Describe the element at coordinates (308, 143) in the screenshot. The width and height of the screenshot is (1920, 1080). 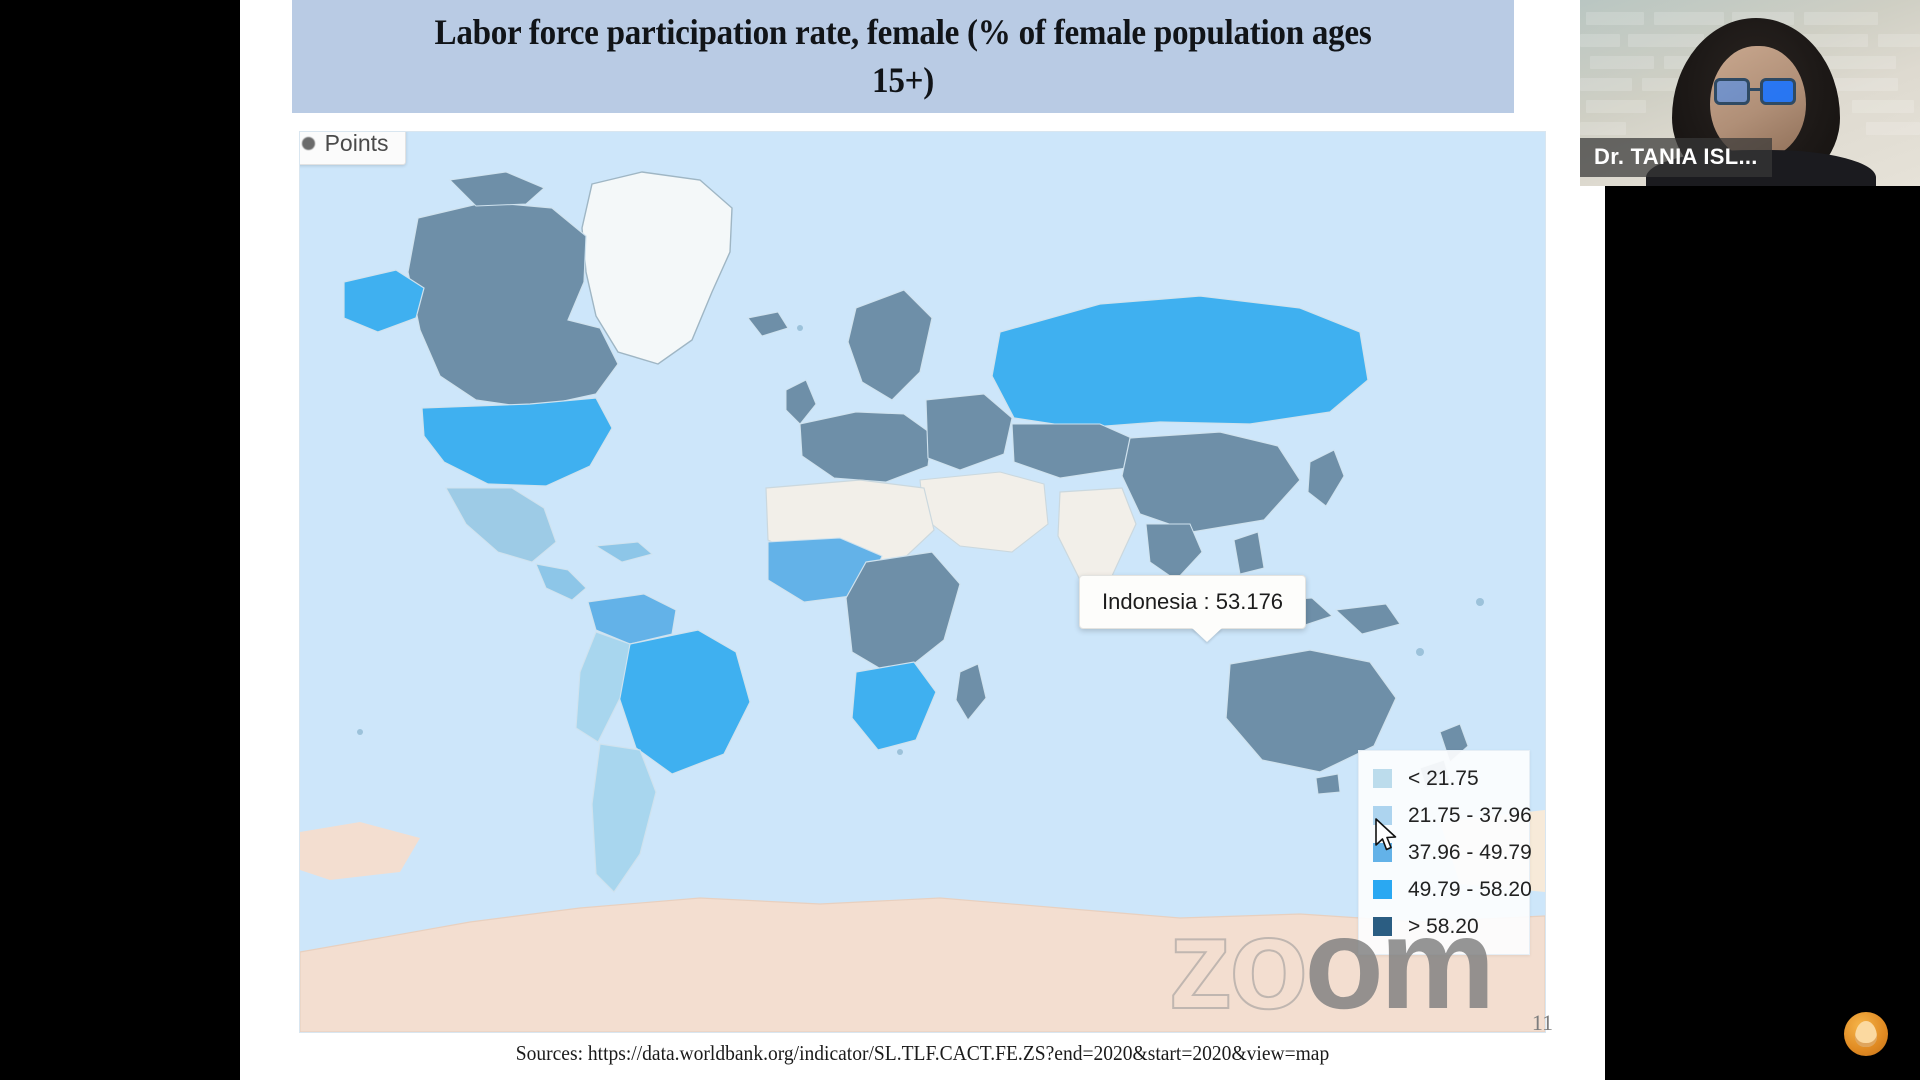
I see `filled-circle-icon` at that location.